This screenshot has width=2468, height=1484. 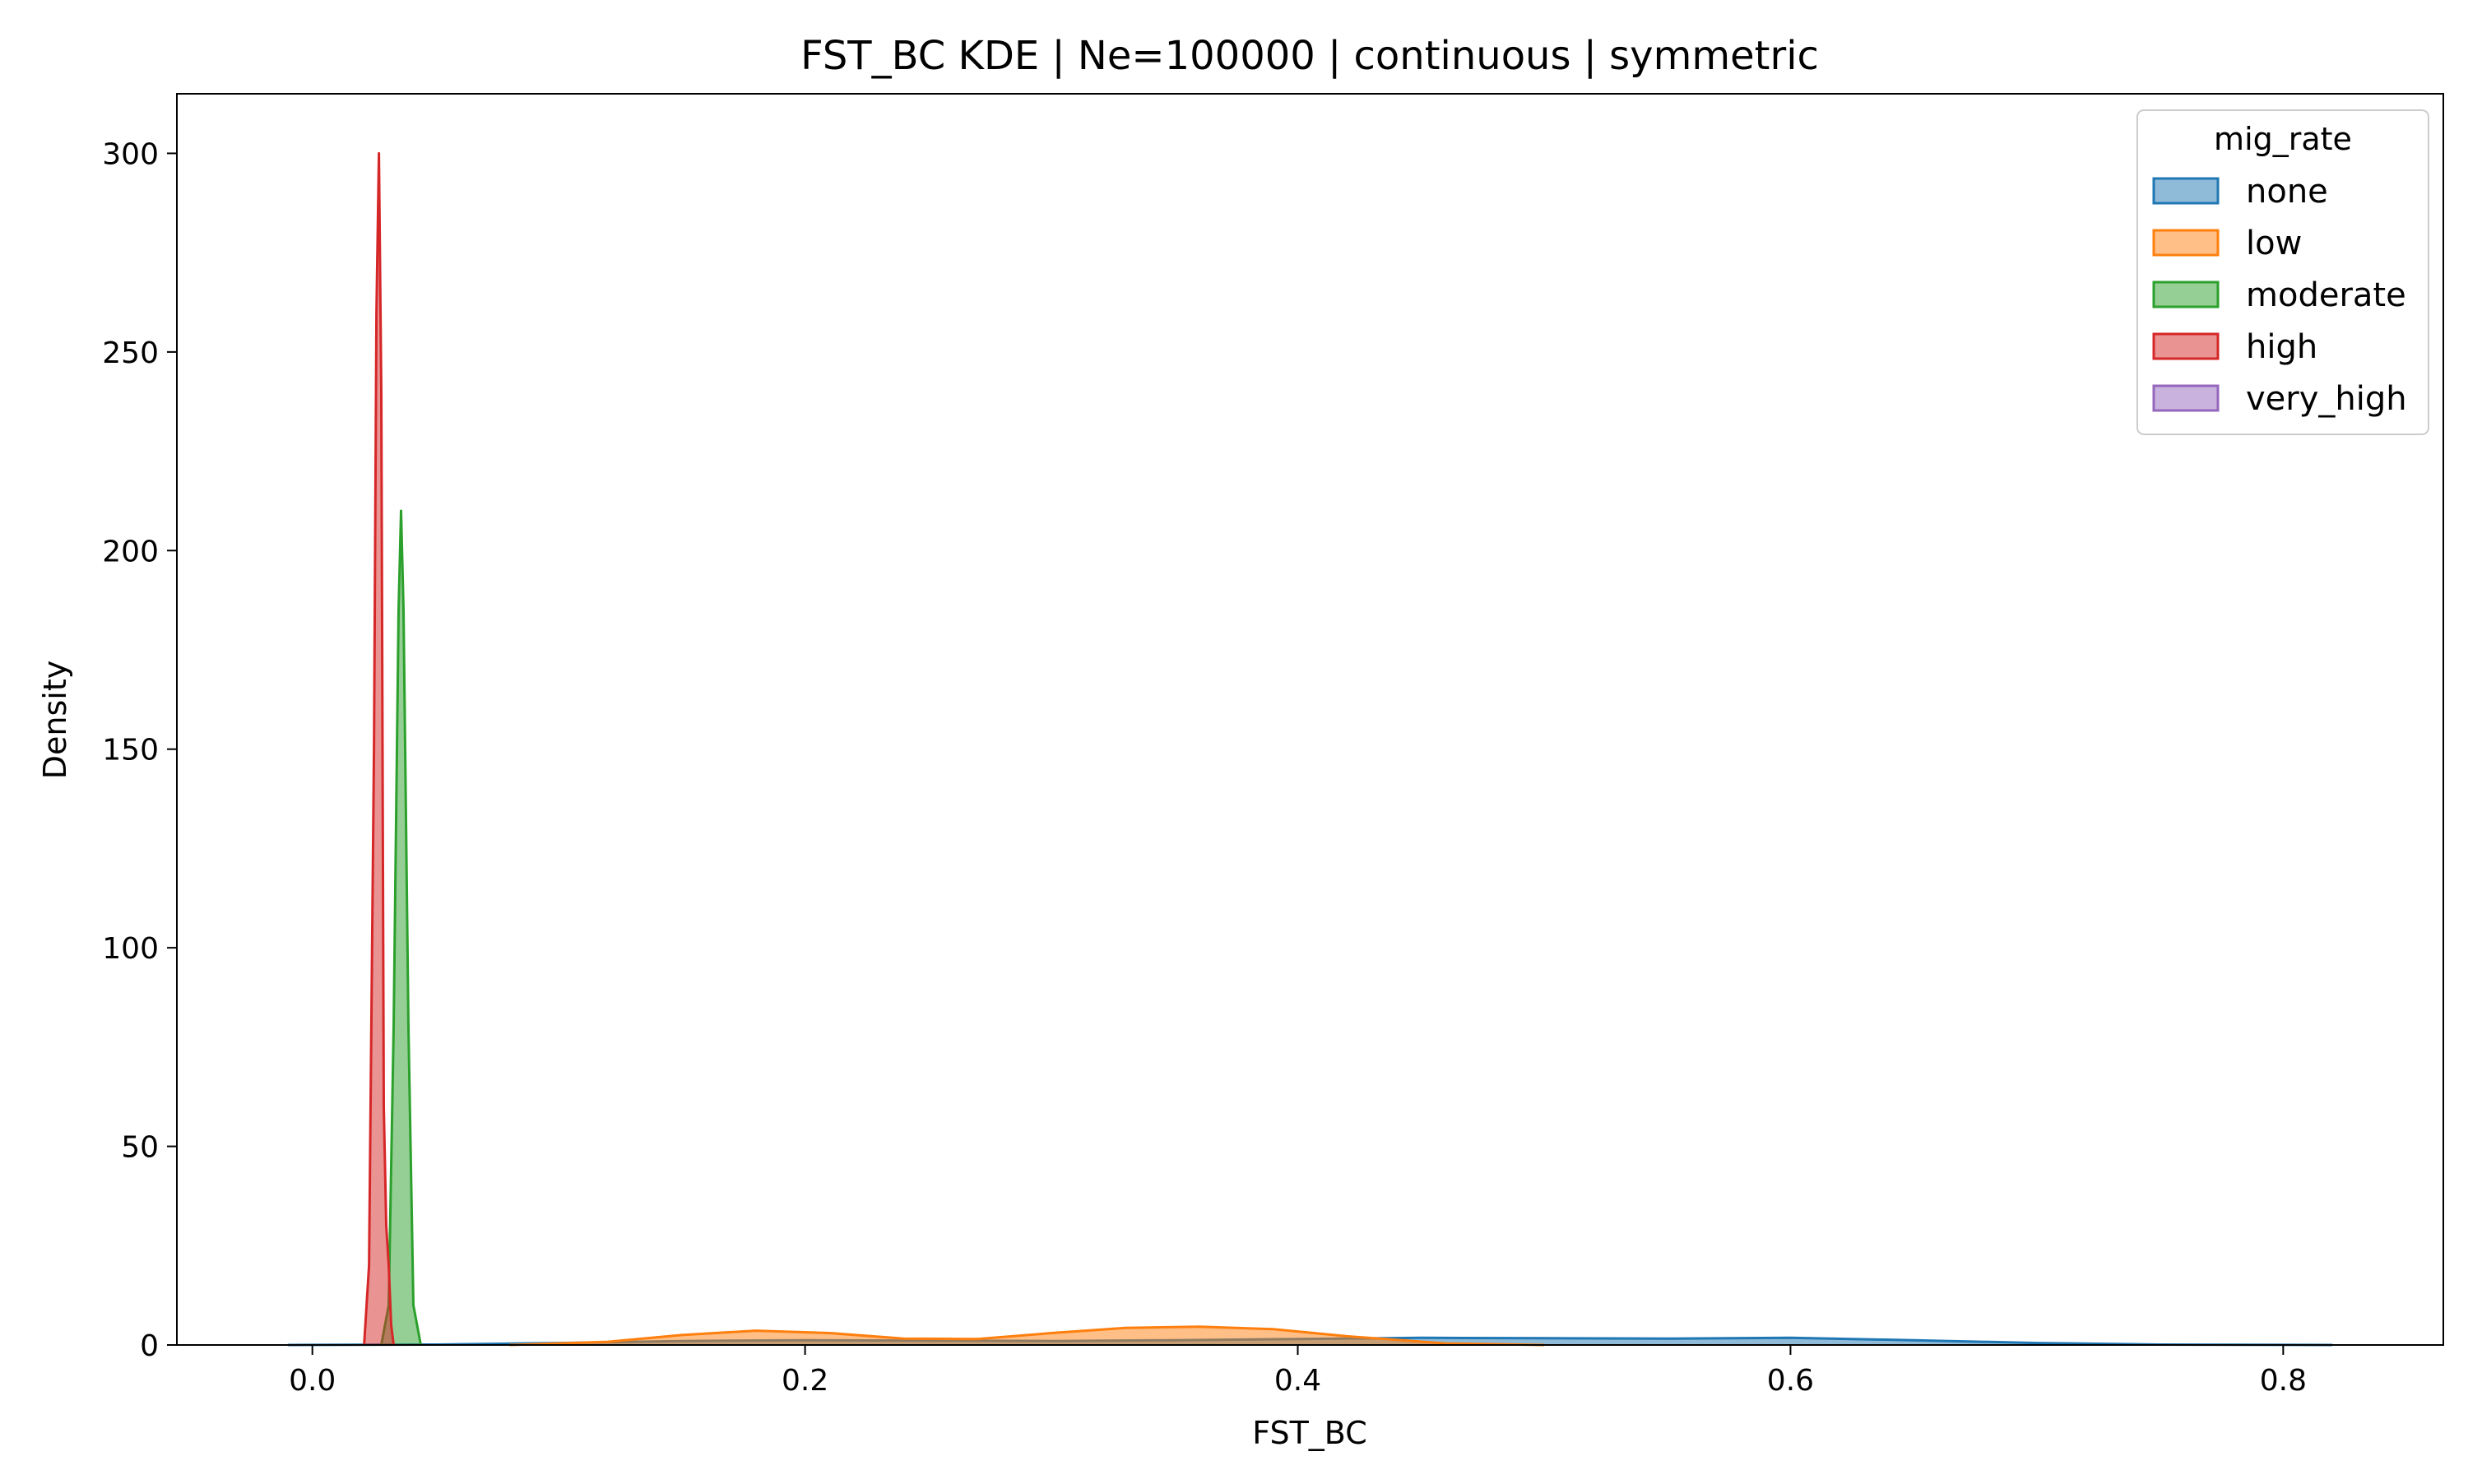 I want to click on legend-label-moderate: moderate, so click(x=2326, y=295).